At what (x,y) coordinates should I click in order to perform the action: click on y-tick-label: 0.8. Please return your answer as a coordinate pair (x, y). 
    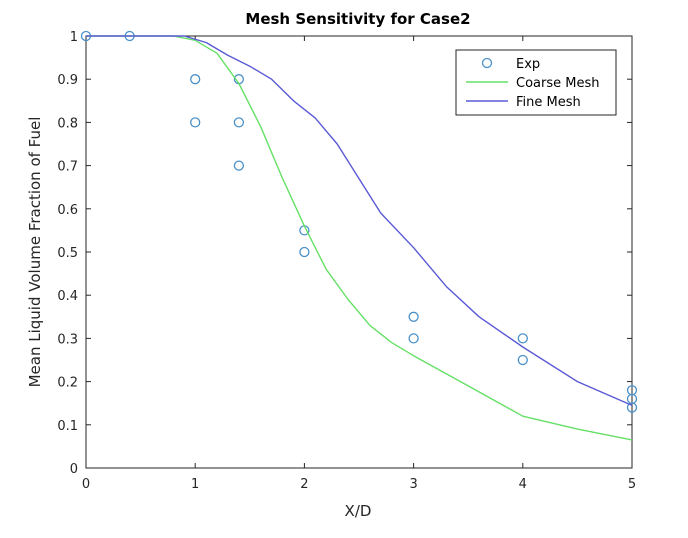
    Looking at the image, I should click on (67, 123).